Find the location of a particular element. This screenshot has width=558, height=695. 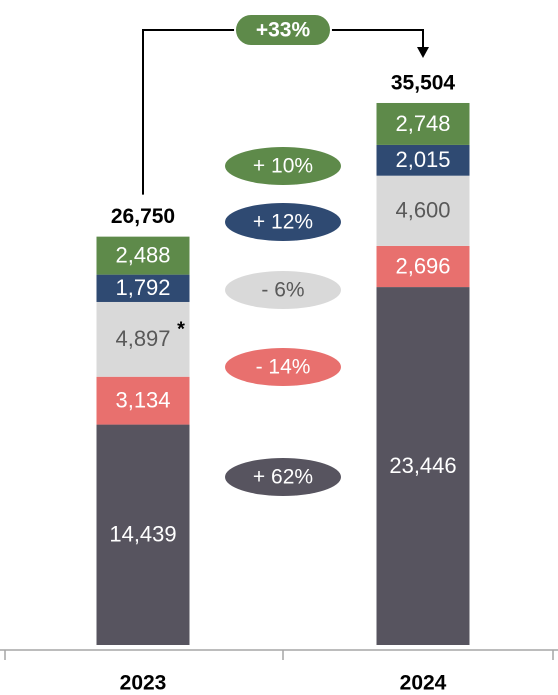

value-label: 23,446 is located at coordinates (422, 465).